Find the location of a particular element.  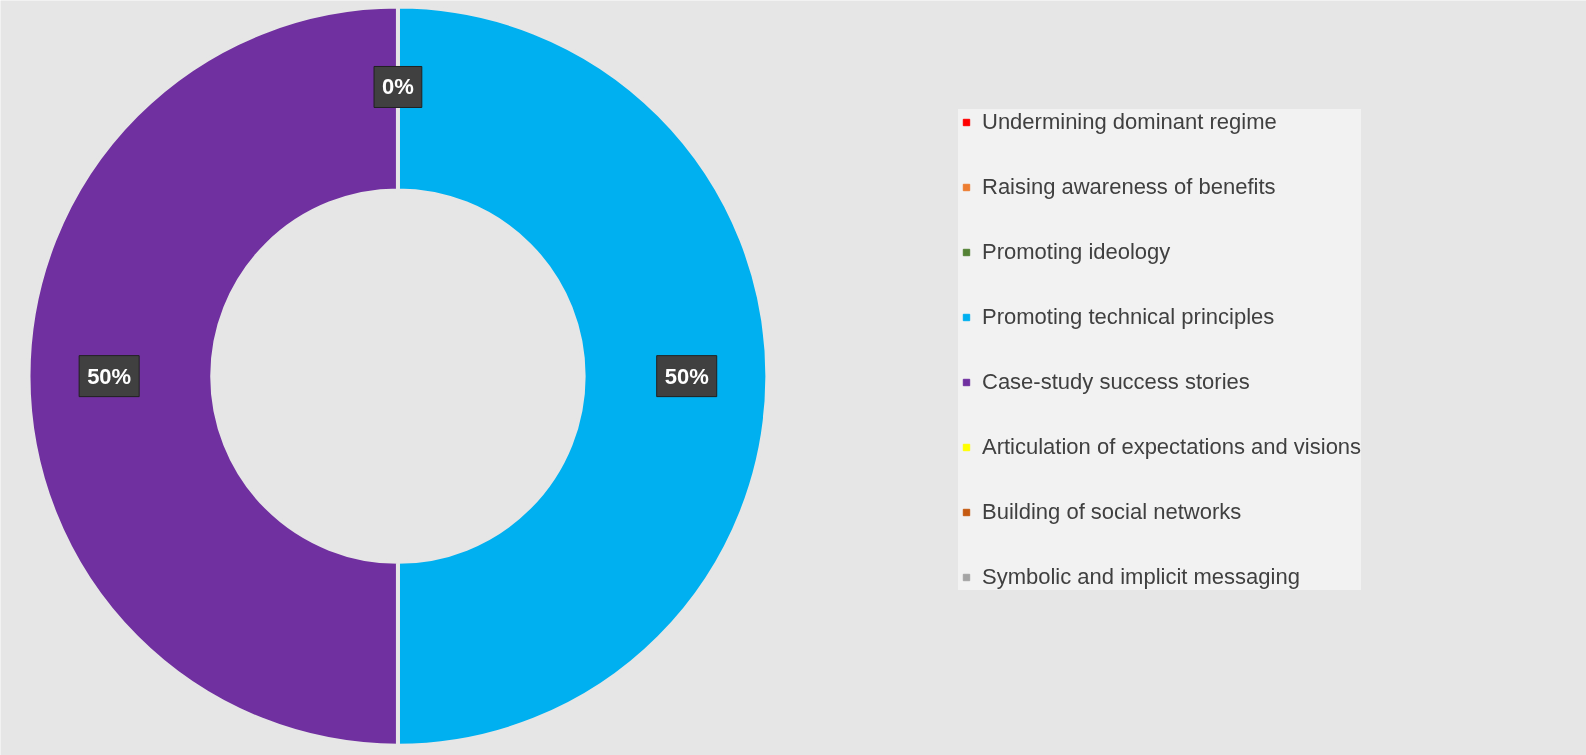

legend-label: Articulation of expectations and visions is located at coordinates (1172, 447).